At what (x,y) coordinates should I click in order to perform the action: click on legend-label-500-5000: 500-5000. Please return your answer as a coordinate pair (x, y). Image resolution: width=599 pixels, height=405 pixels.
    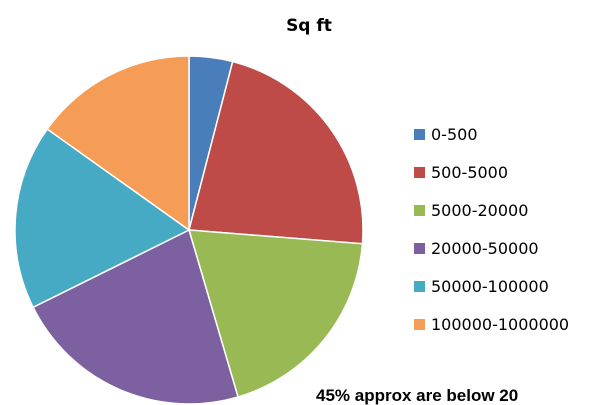
    Looking at the image, I should click on (469, 172).